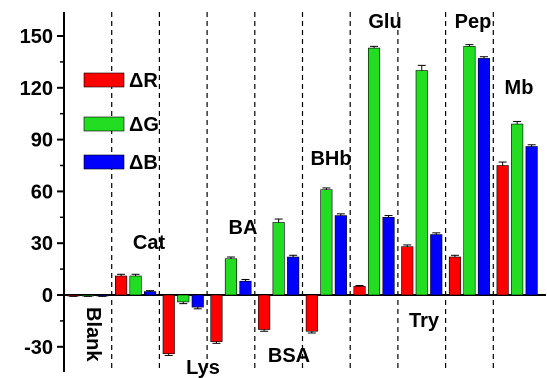 This screenshot has width=547, height=378. I want to click on category-label-bhb: BHb, so click(330, 159).